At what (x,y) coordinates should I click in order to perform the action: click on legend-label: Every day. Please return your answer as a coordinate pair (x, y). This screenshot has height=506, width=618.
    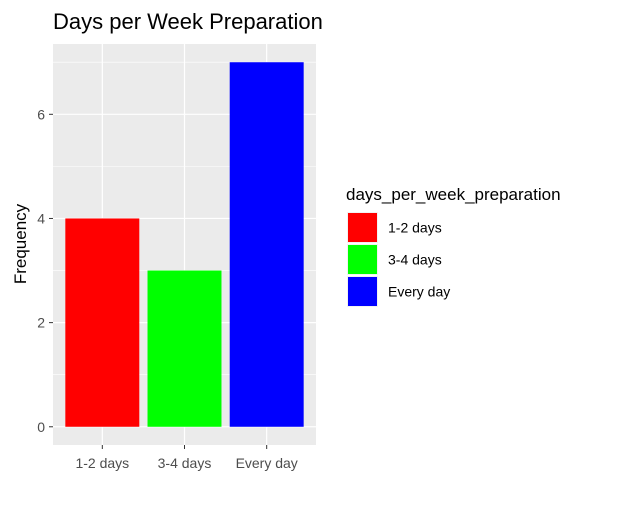
    Looking at the image, I should click on (419, 292).